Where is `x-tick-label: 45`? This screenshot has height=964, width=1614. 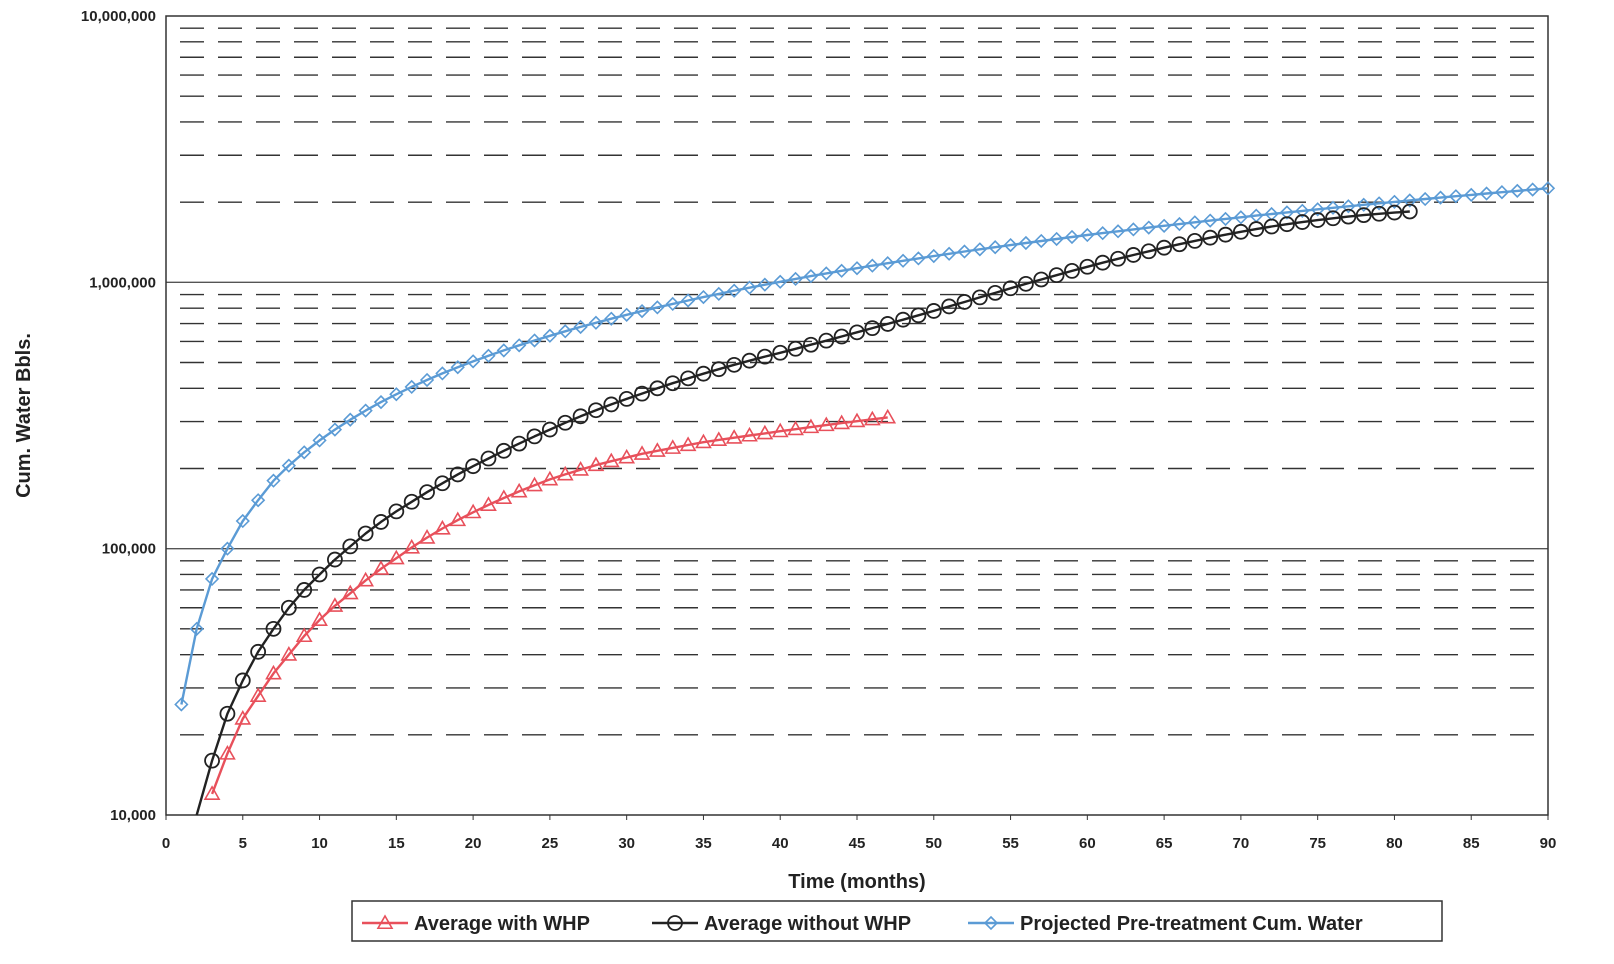
x-tick-label: 45 is located at coordinates (857, 843).